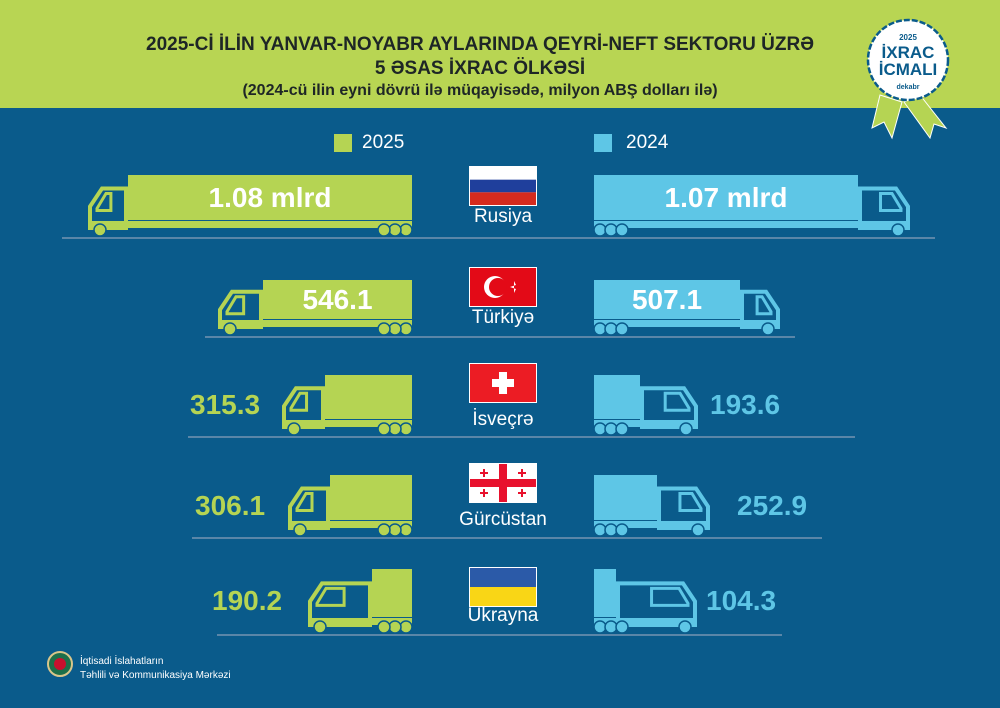  I want to click on legend-label-2024: 2024, so click(647, 142).